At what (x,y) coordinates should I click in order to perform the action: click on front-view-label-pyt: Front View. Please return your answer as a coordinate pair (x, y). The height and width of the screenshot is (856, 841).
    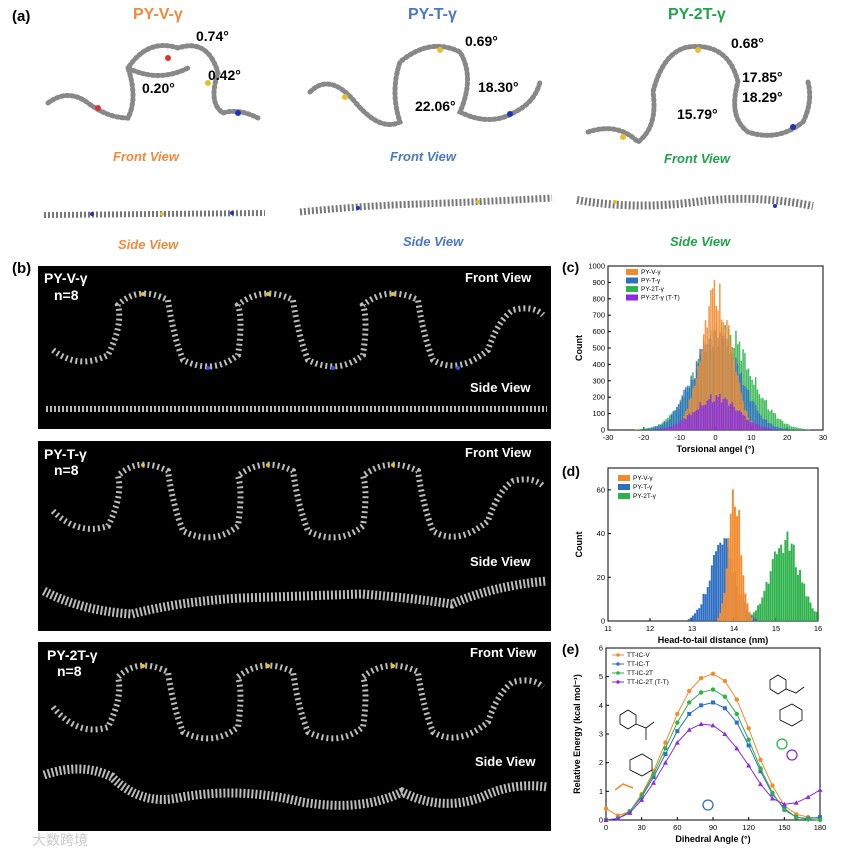
    Looking at the image, I should click on (423, 156).